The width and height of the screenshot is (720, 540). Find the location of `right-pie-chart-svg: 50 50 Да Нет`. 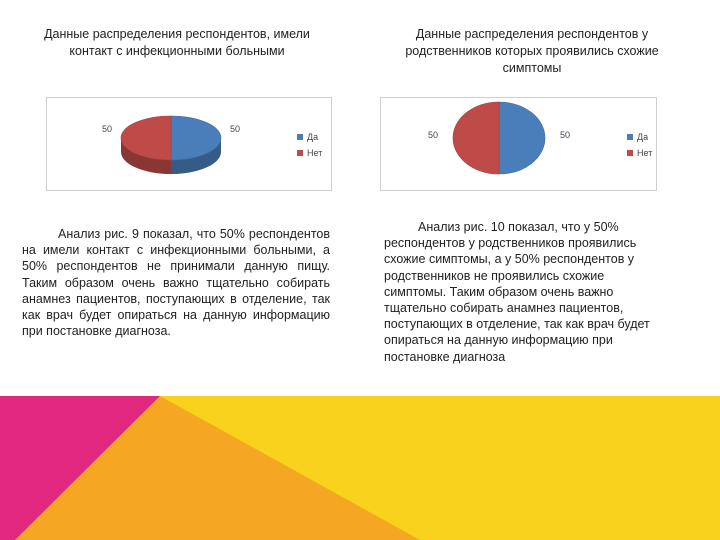

right-pie-chart-svg: 50 50 Да Нет is located at coordinates (540, 138).